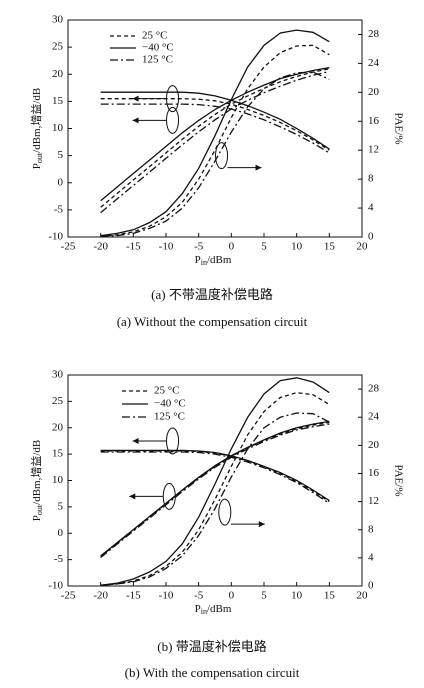  What do you see at coordinates (36, 472) in the screenshot?
I see `y-label-rest: /dBm,增益/dB` at bounding box center [36, 472].